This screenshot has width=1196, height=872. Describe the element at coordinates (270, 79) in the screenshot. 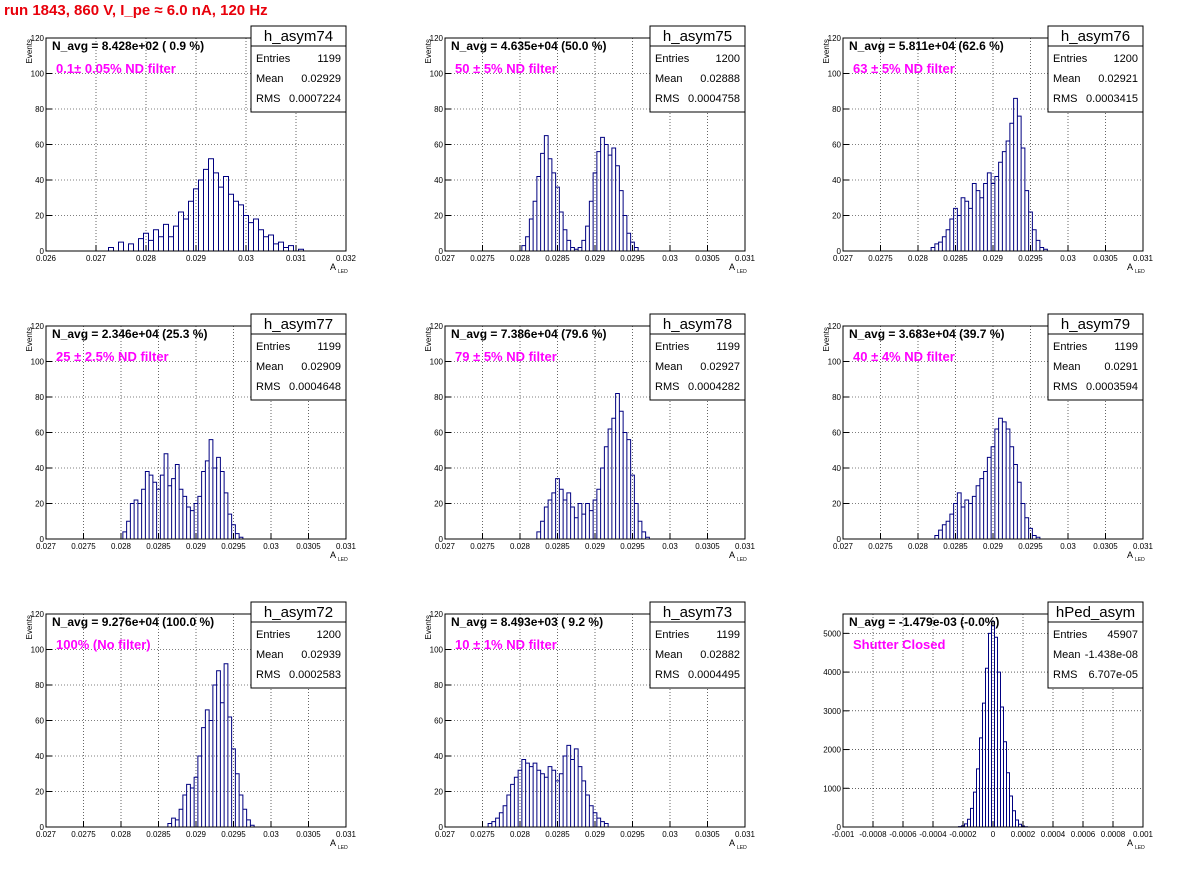

I see `h-asym74-stat-key-mean: Mean` at that location.